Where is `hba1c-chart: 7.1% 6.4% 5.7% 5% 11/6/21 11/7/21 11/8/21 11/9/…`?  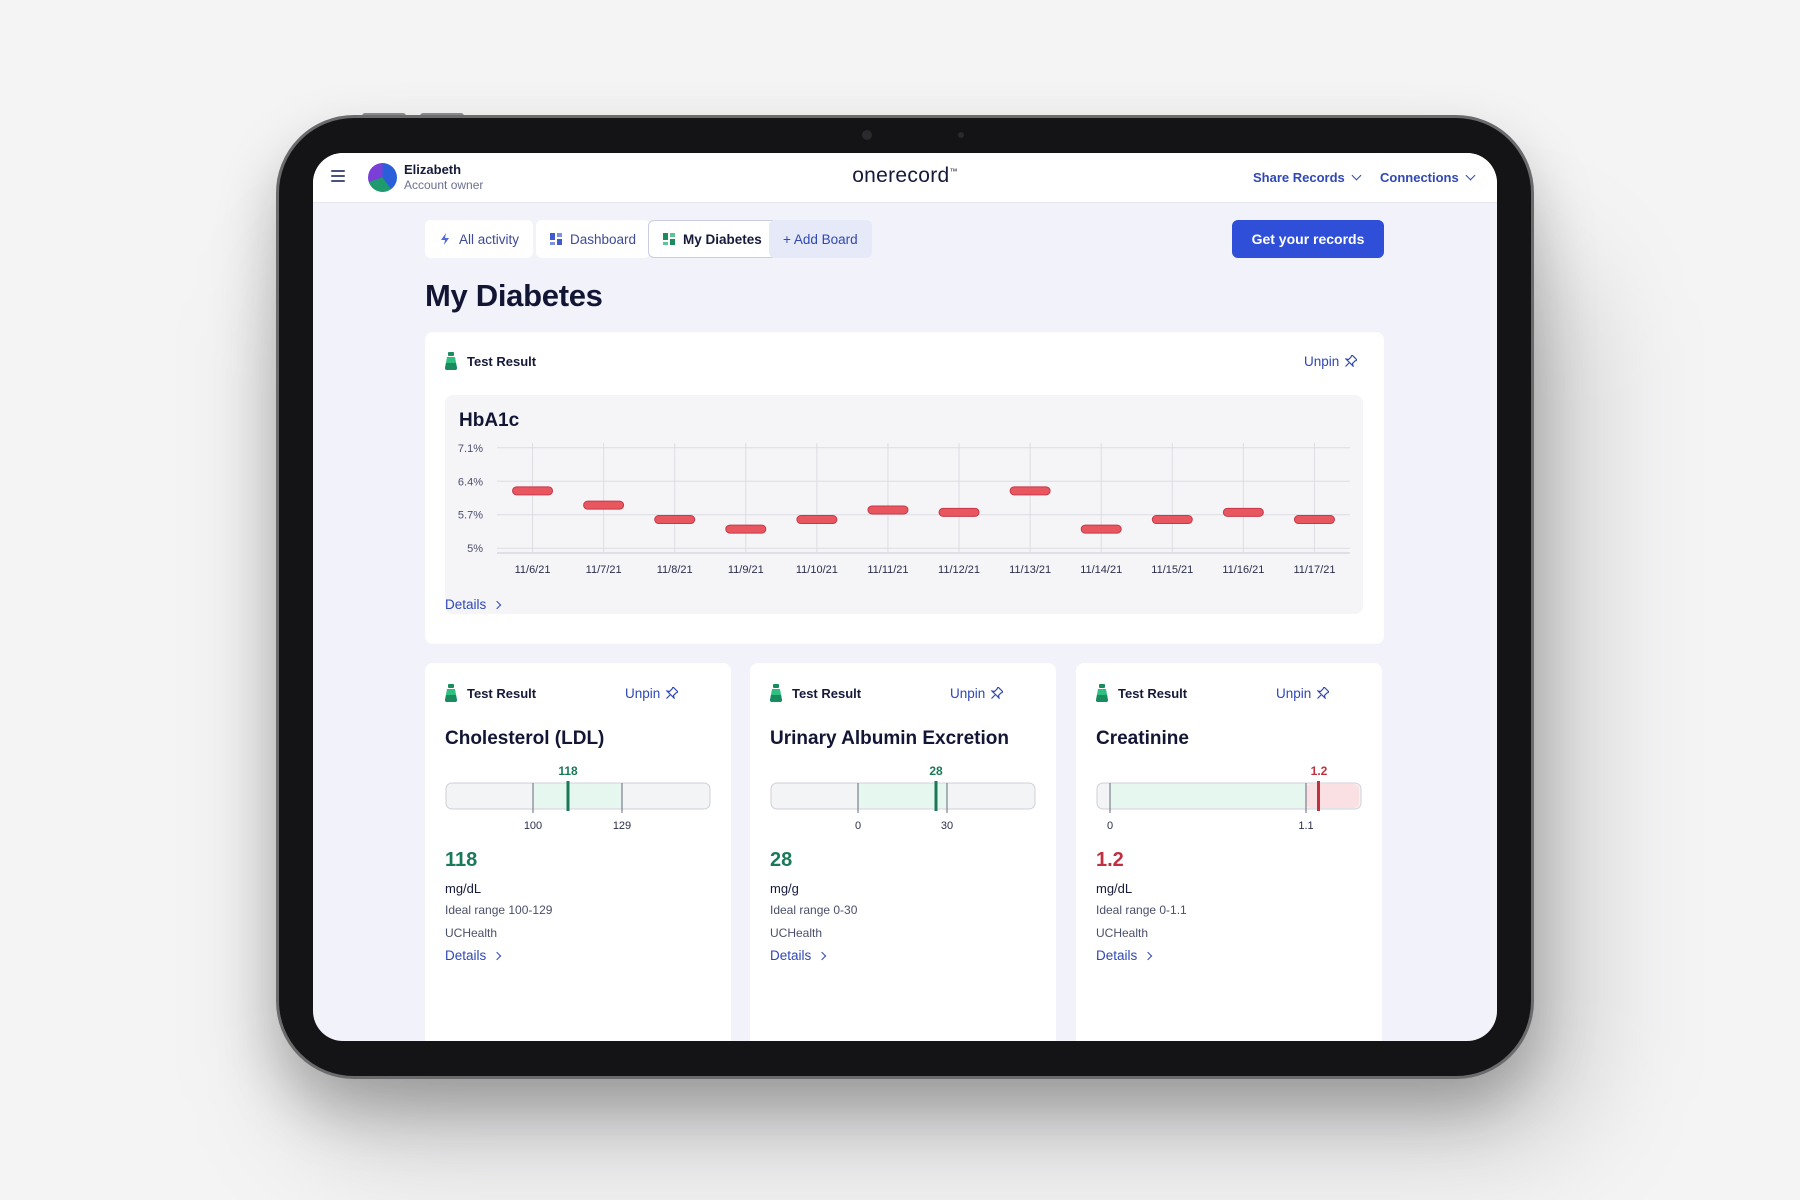 hba1c-chart: 7.1% 6.4% 5.7% 5% 11/6/21 11/7/21 11/8/21 11/9/… is located at coordinates (904, 509).